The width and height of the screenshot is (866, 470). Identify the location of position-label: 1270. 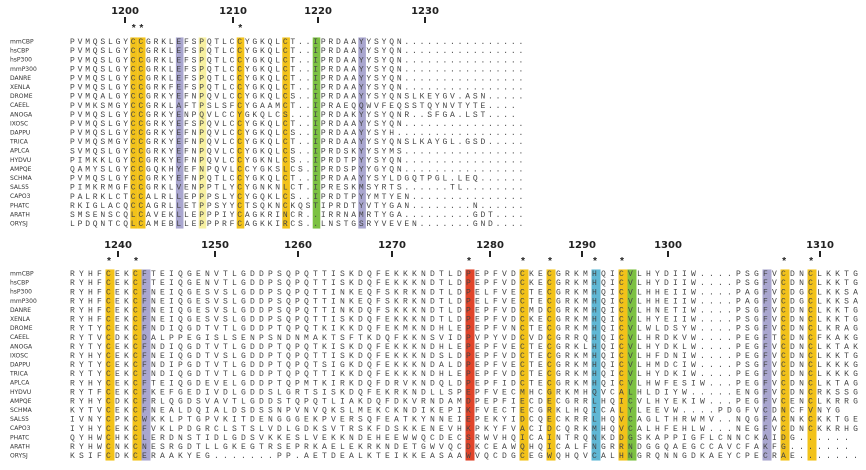
(392, 245).